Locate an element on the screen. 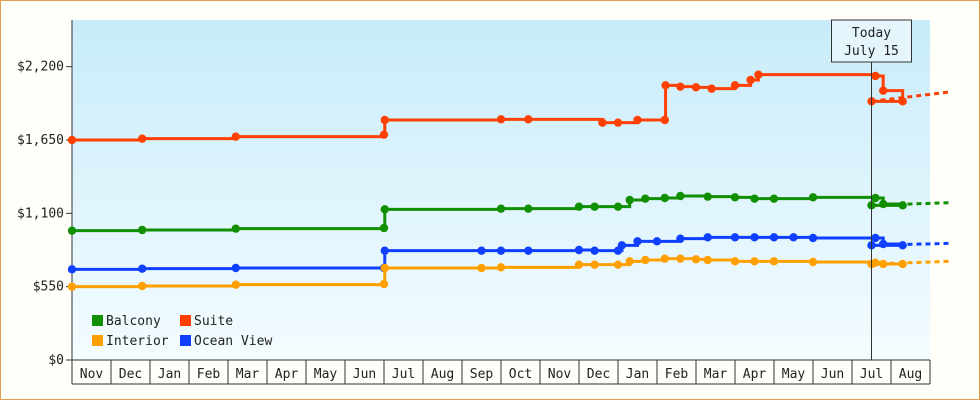  legend-item: Balcony is located at coordinates (126, 321).